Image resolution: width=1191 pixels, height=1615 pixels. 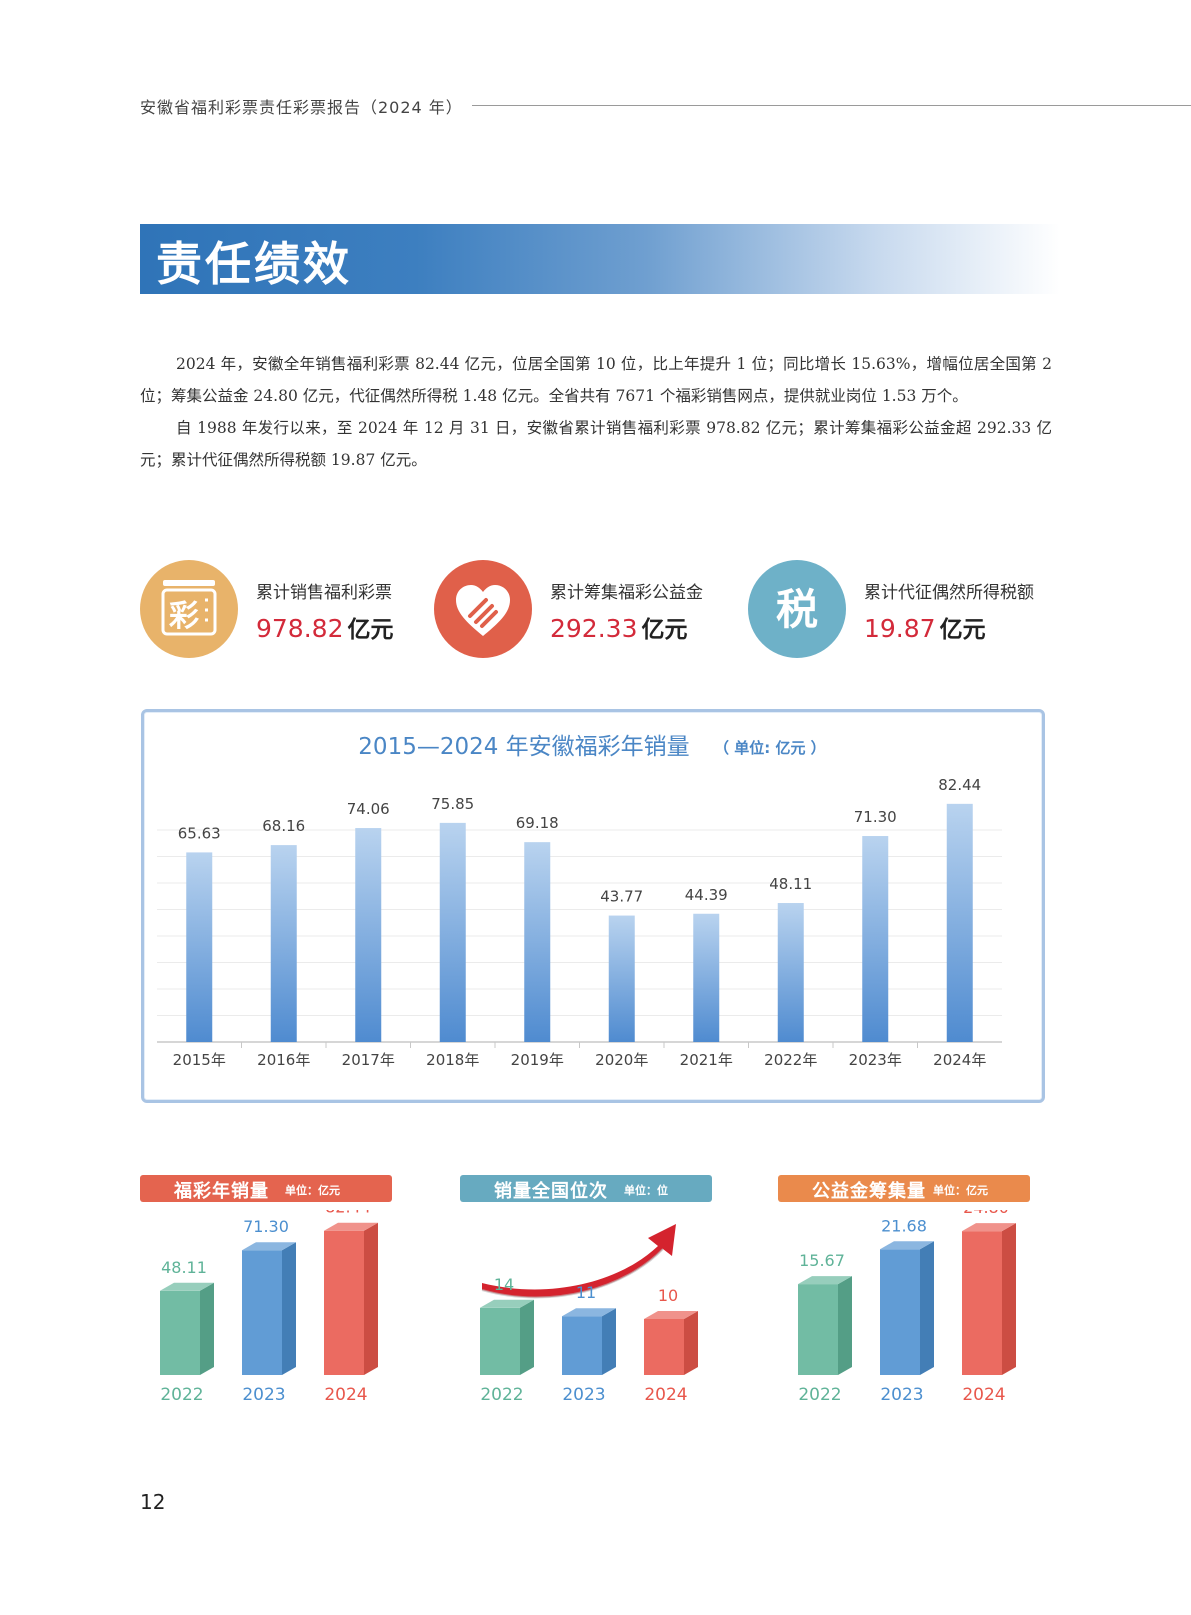 I want to click on bar-2022年, so click(x=790, y=972).